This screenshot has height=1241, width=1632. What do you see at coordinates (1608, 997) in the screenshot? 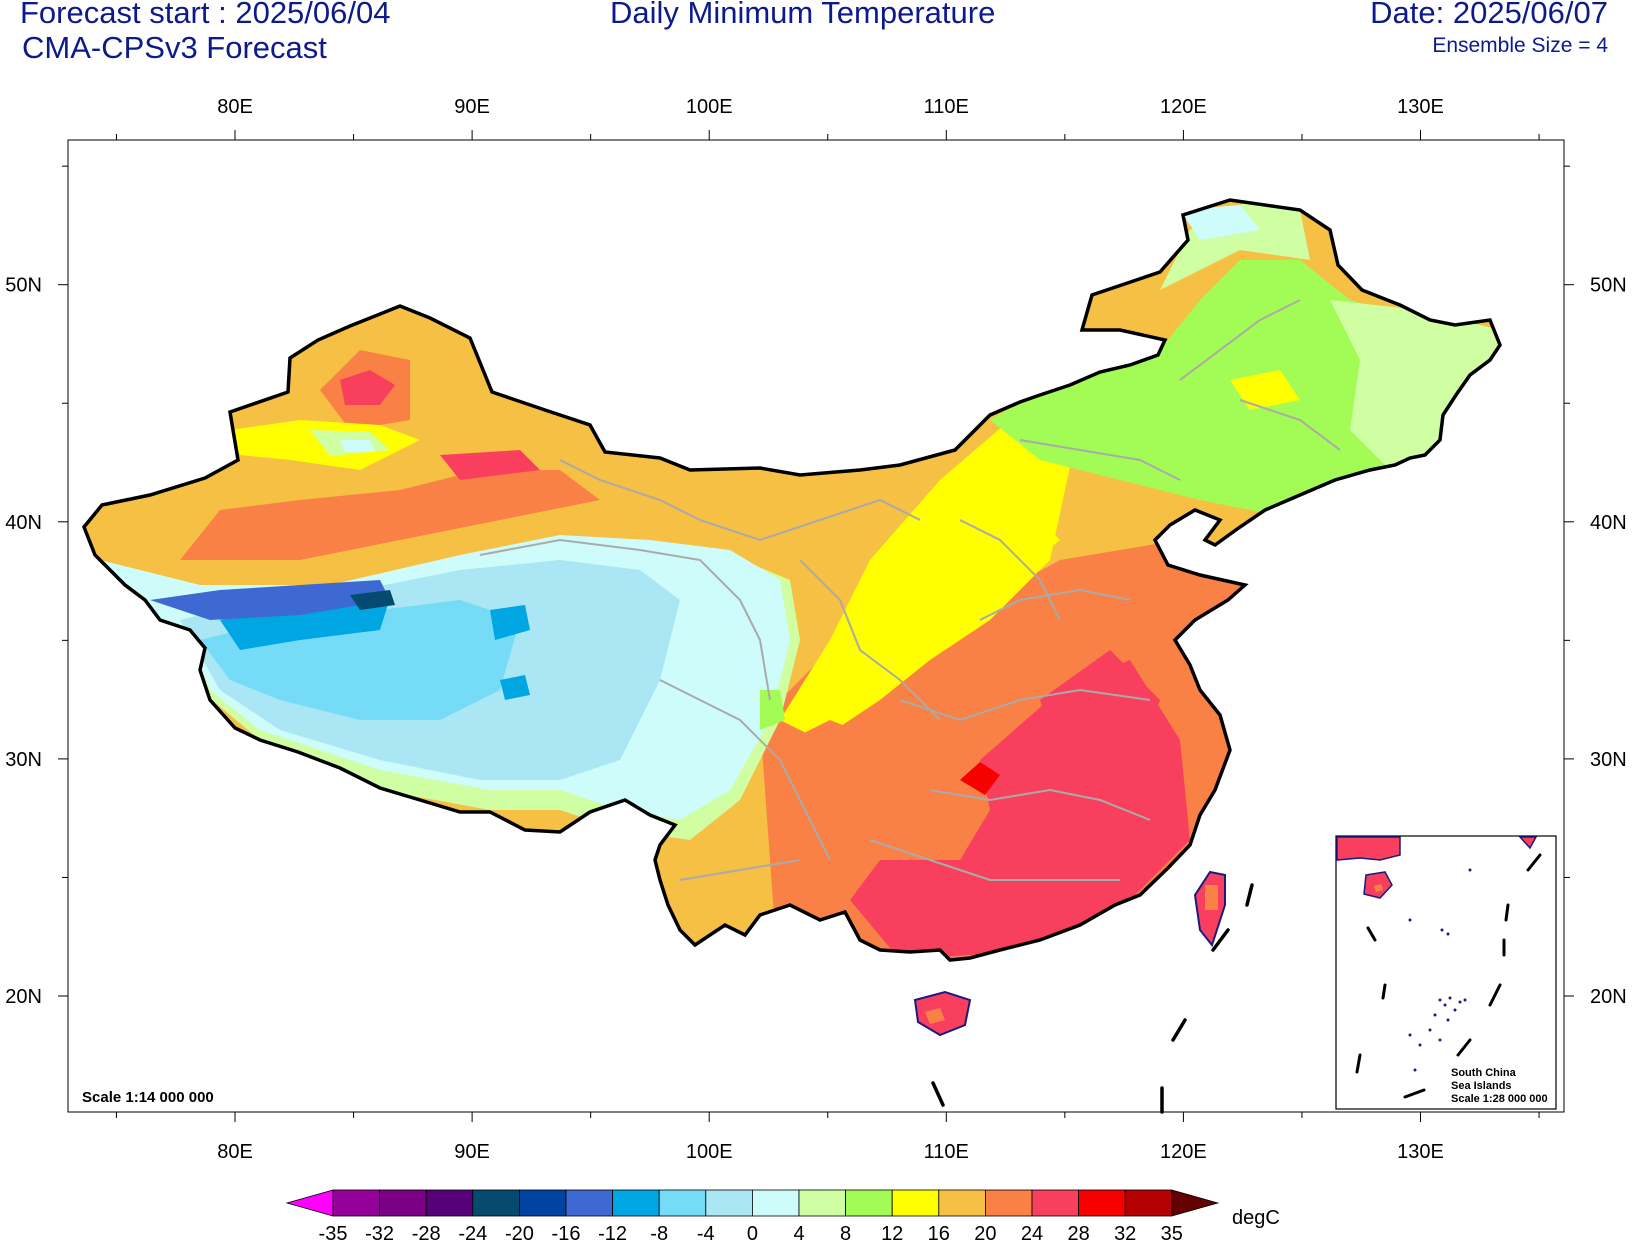
I see `lat-label-right: 20N` at bounding box center [1608, 997].